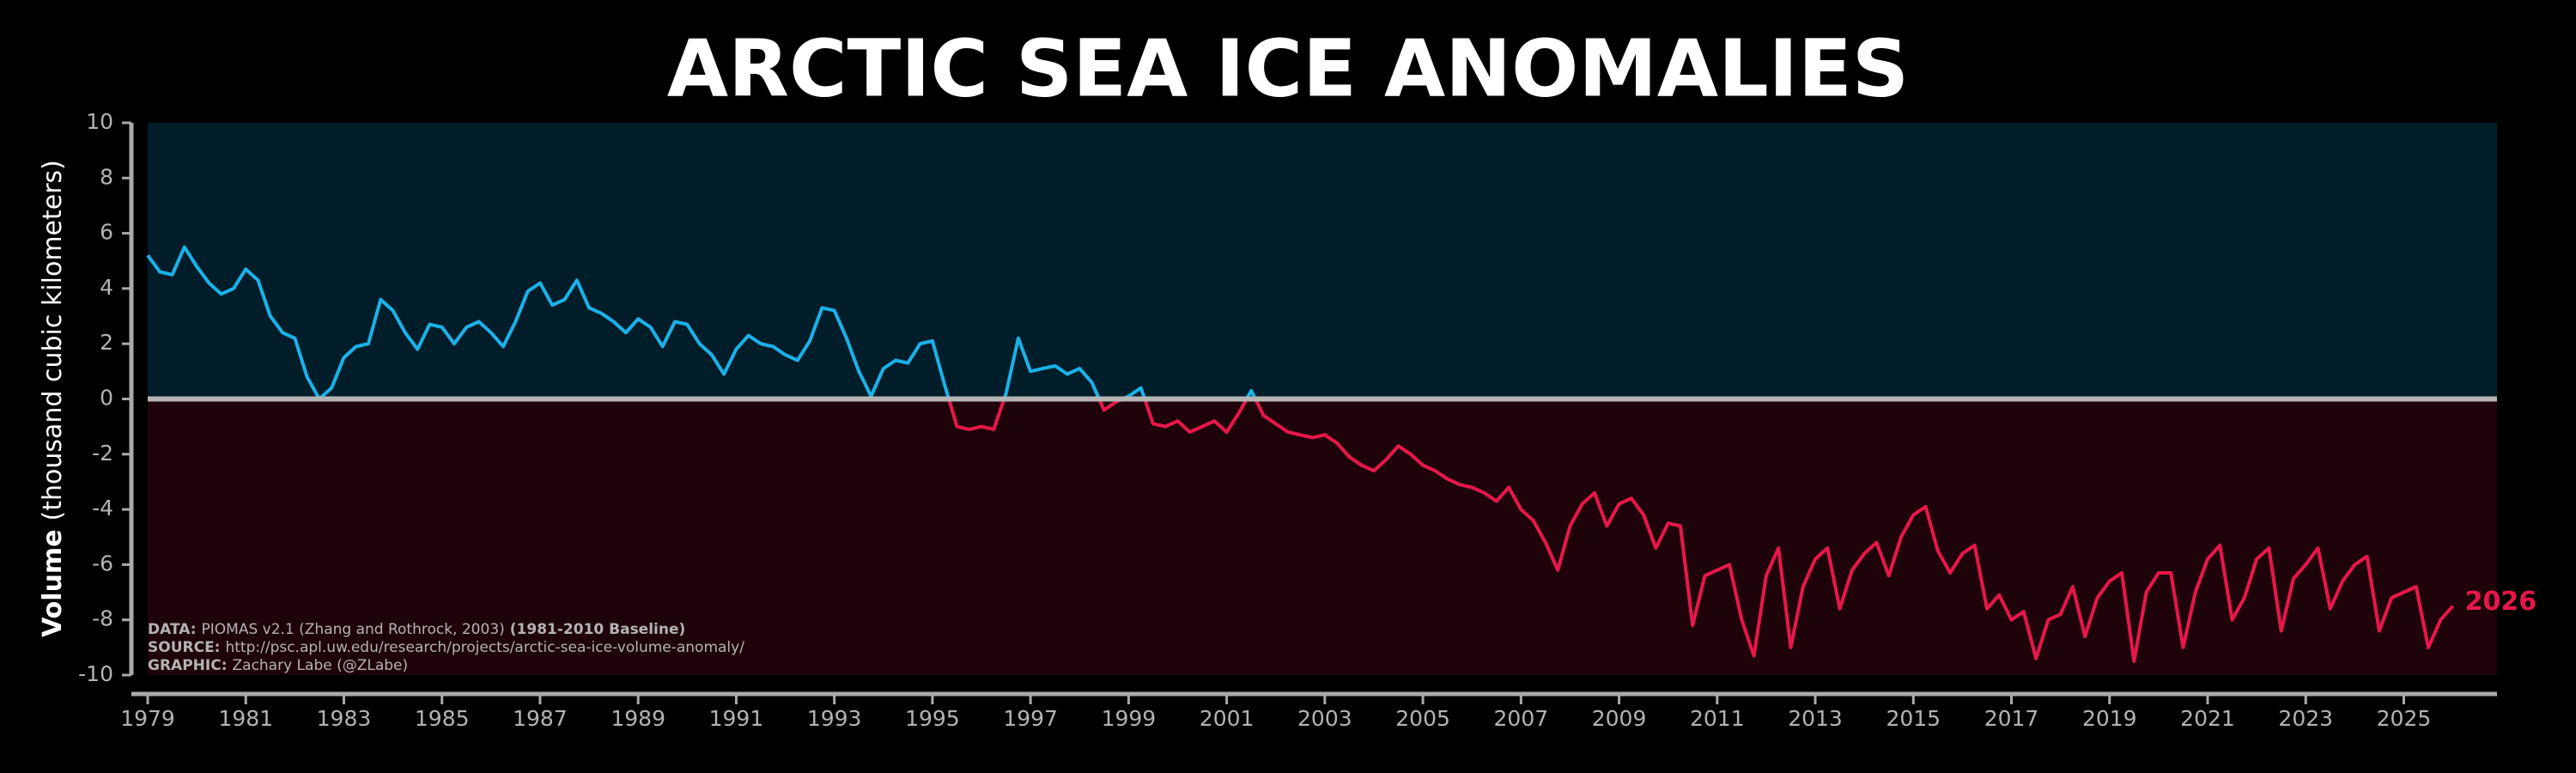  I want to click on x-tick-label: 1995, so click(932, 718).